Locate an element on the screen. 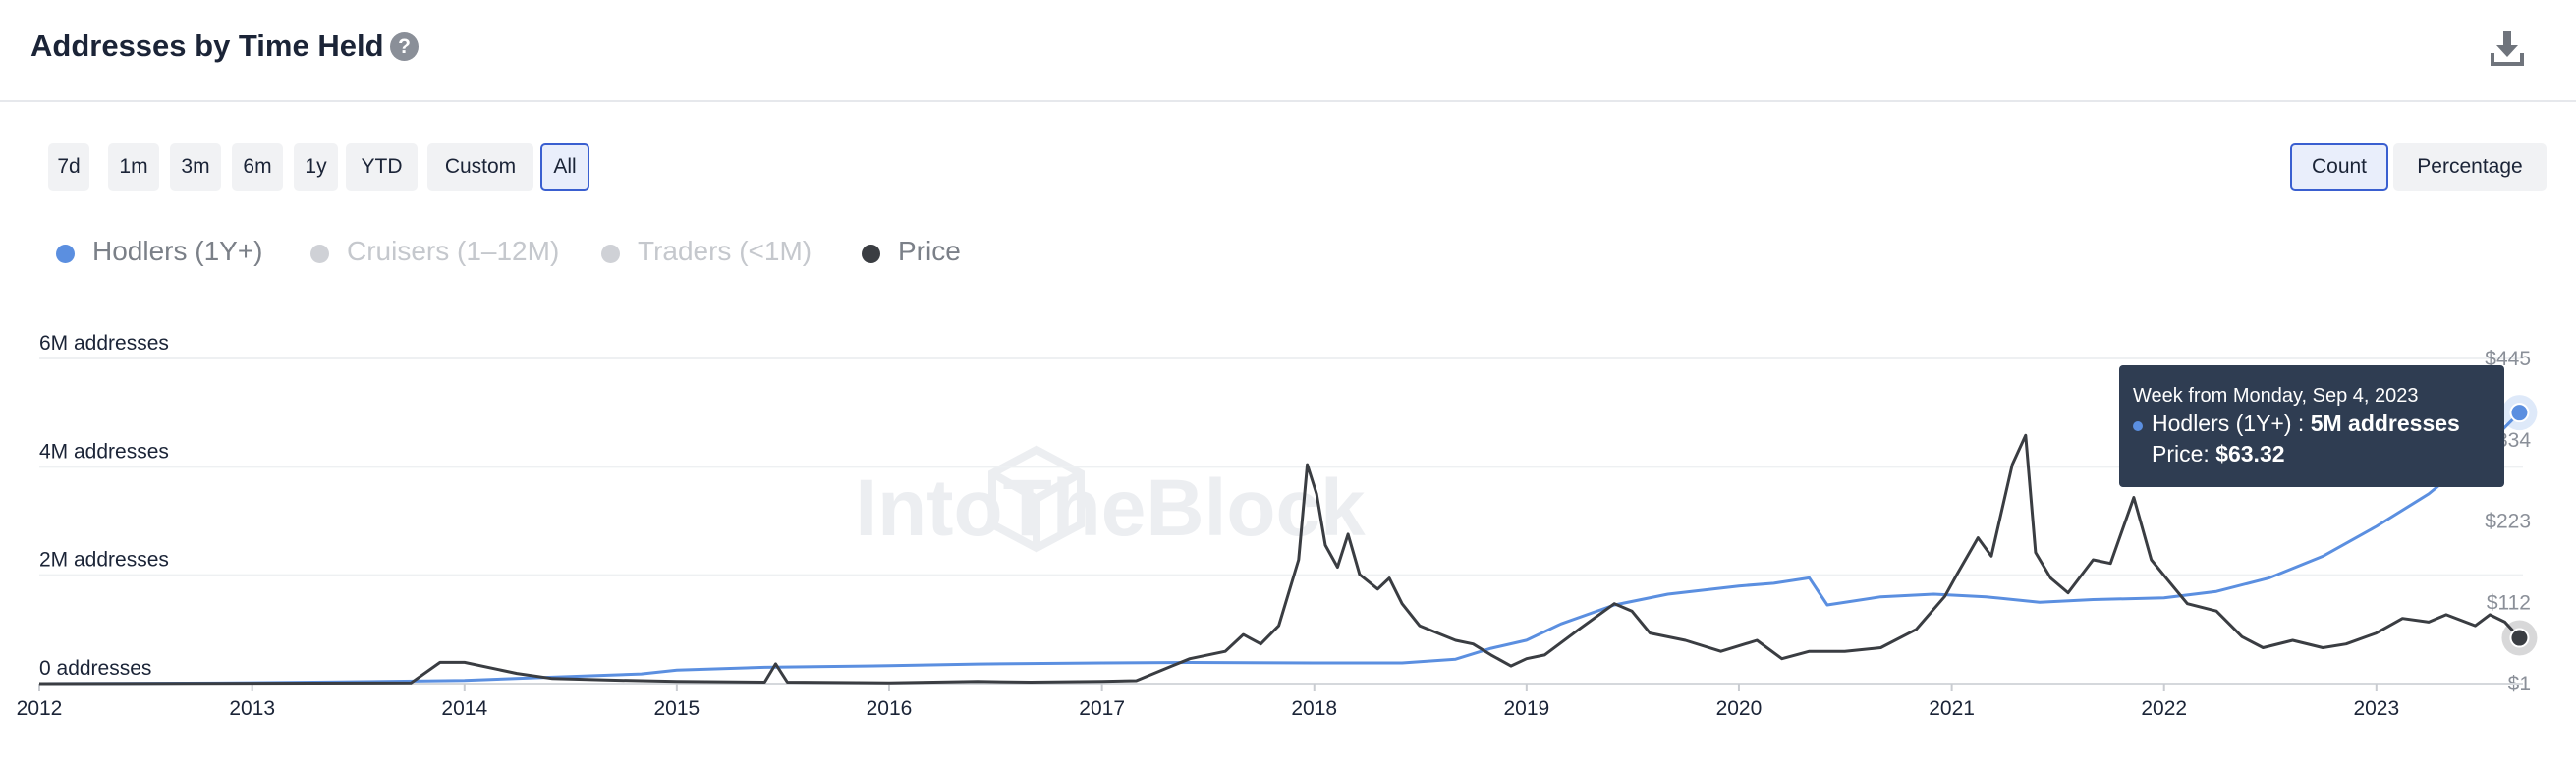 This screenshot has height=768, width=2576. range-button-custom: Custom is located at coordinates (480, 167).